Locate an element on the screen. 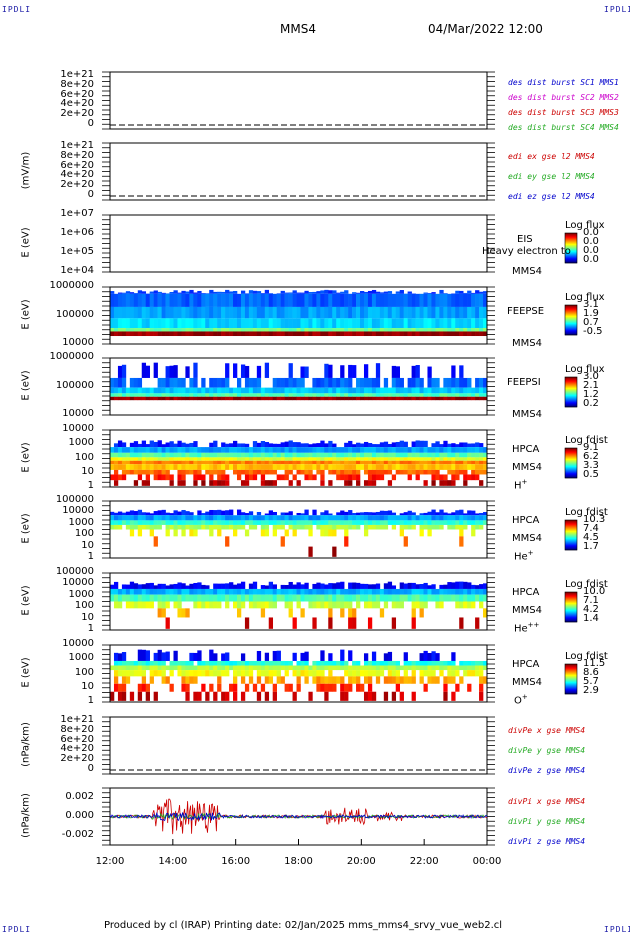 The height and width of the screenshot is (934, 630). p8-ytick-label: 1 is located at coordinates (90, 628).